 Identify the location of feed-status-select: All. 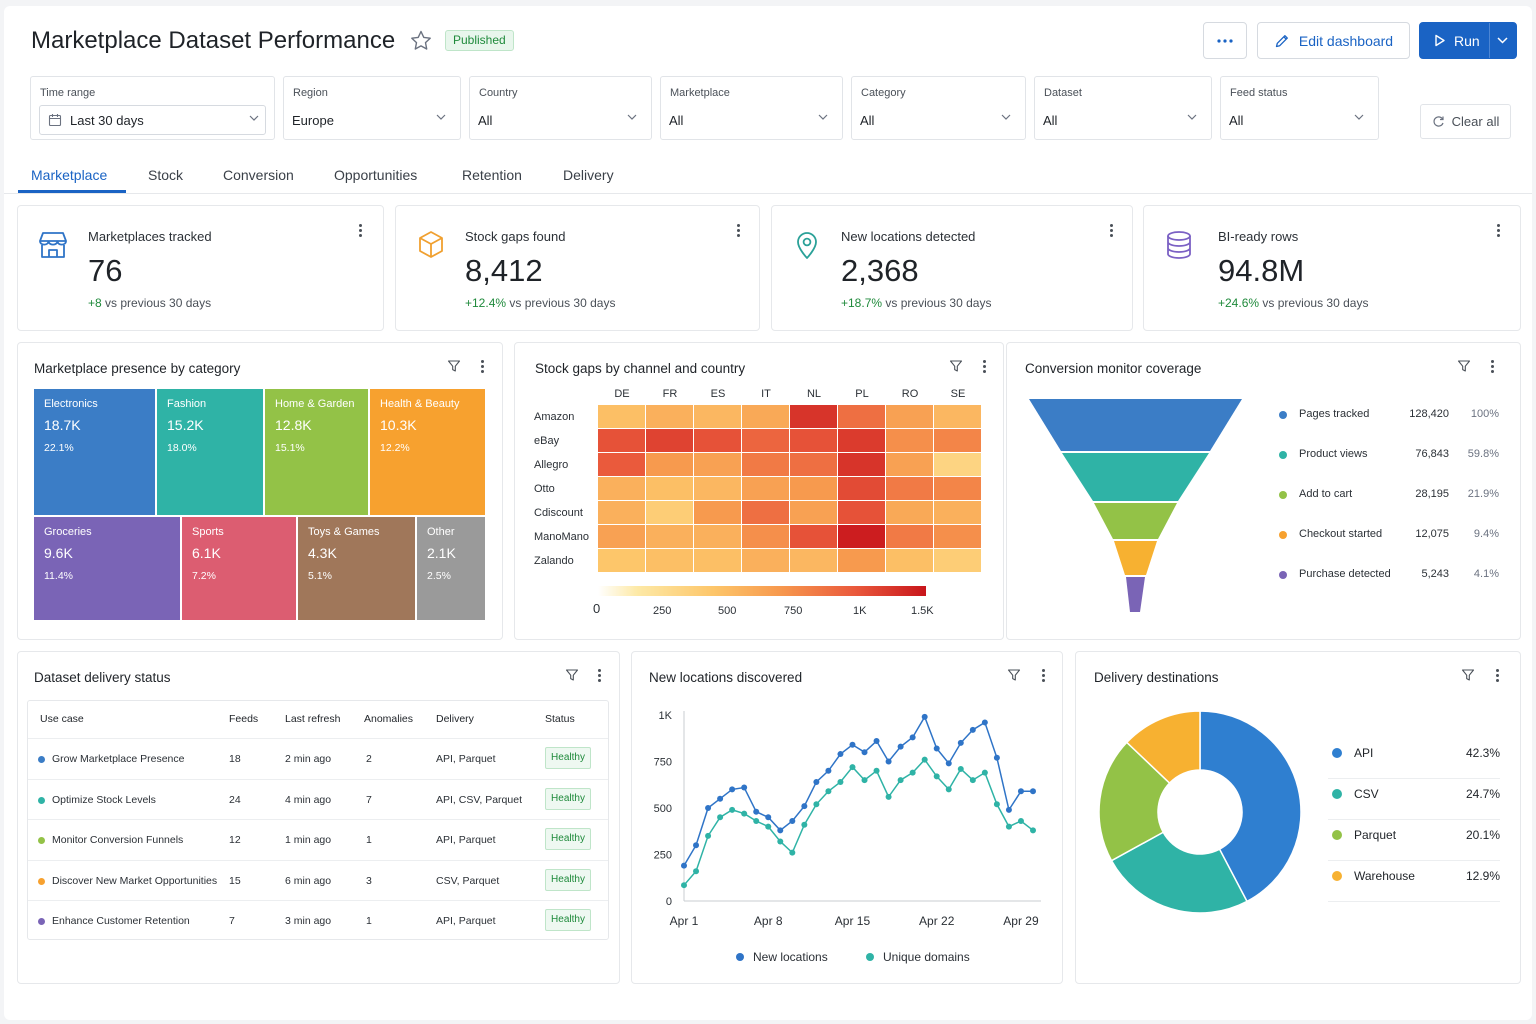
(1299, 120).